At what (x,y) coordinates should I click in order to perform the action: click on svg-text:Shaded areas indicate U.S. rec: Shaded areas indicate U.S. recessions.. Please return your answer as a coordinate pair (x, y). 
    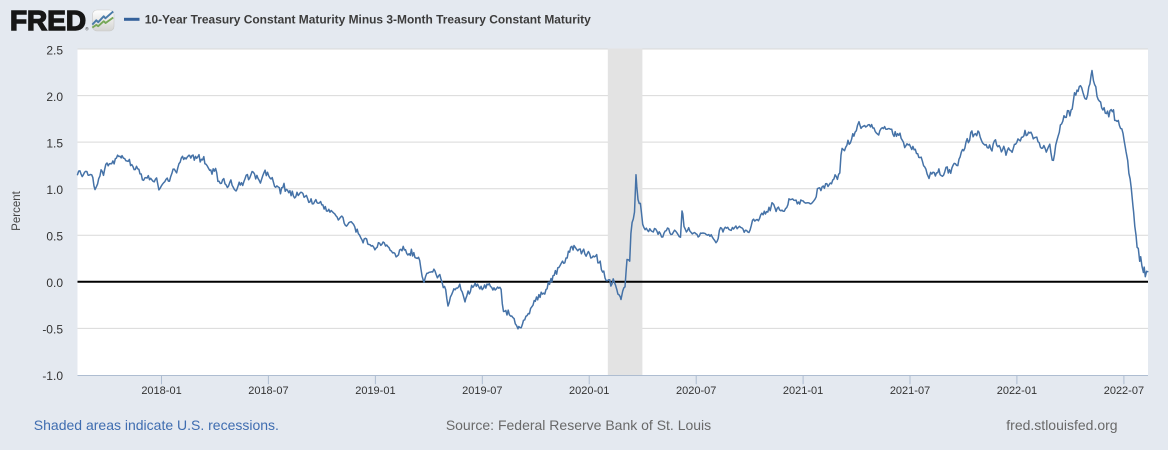
    Looking at the image, I should click on (156, 425).